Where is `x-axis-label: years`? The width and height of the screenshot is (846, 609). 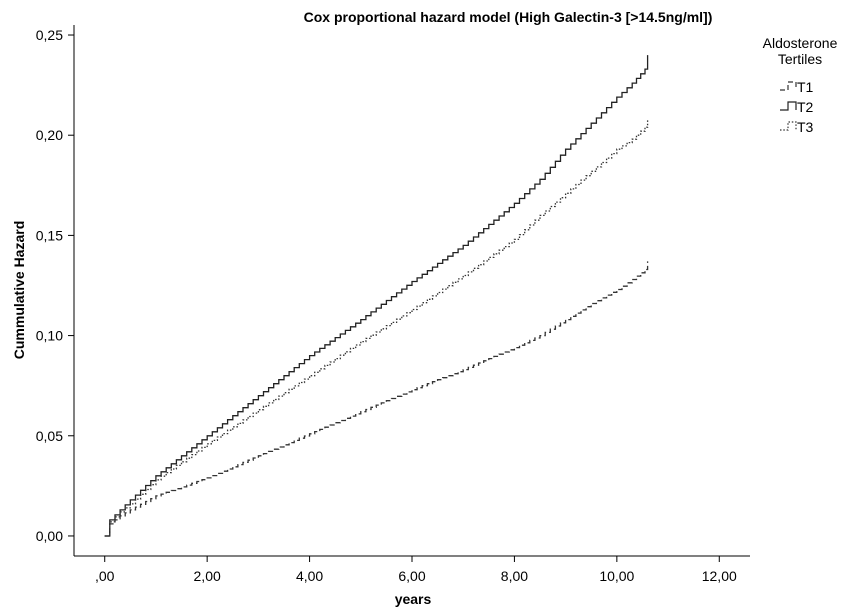 x-axis-label: years is located at coordinates (413, 599).